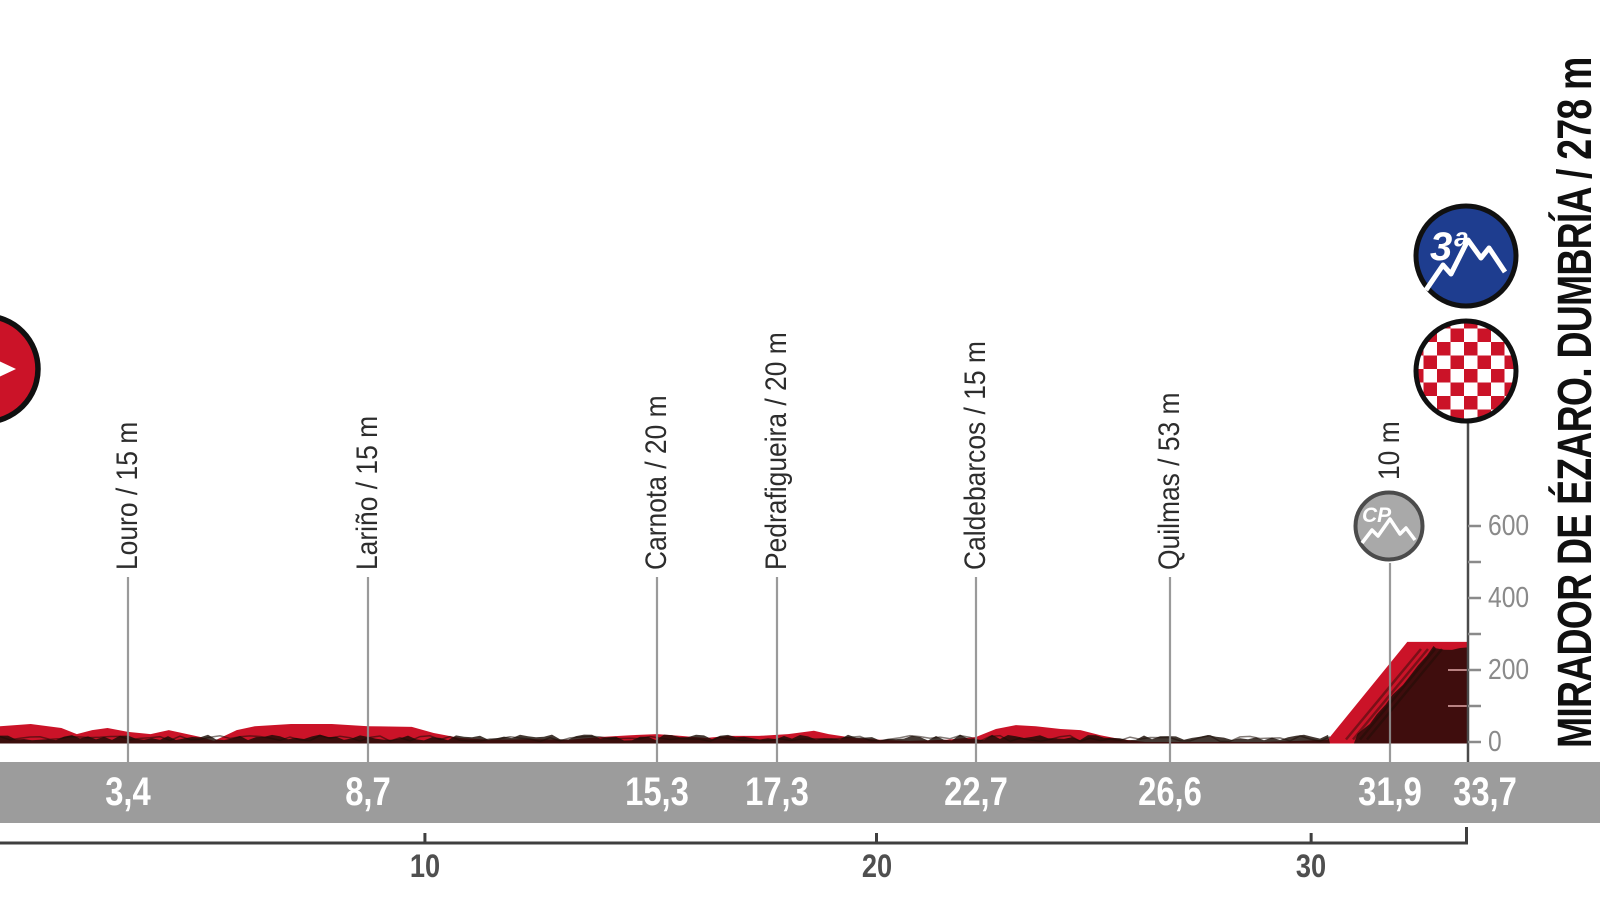 The width and height of the screenshot is (1600, 900). Describe the element at coordinates (1509, 598) in the screenshot. I see `elevation-tick-label: 400` at that location.